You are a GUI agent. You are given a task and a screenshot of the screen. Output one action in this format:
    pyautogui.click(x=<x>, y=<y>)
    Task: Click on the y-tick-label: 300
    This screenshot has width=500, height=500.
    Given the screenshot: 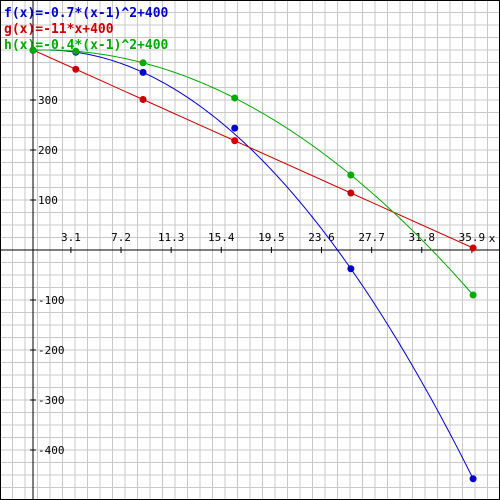 What is the action you would take?
    pyautogui.click(x=48, y=100)
    